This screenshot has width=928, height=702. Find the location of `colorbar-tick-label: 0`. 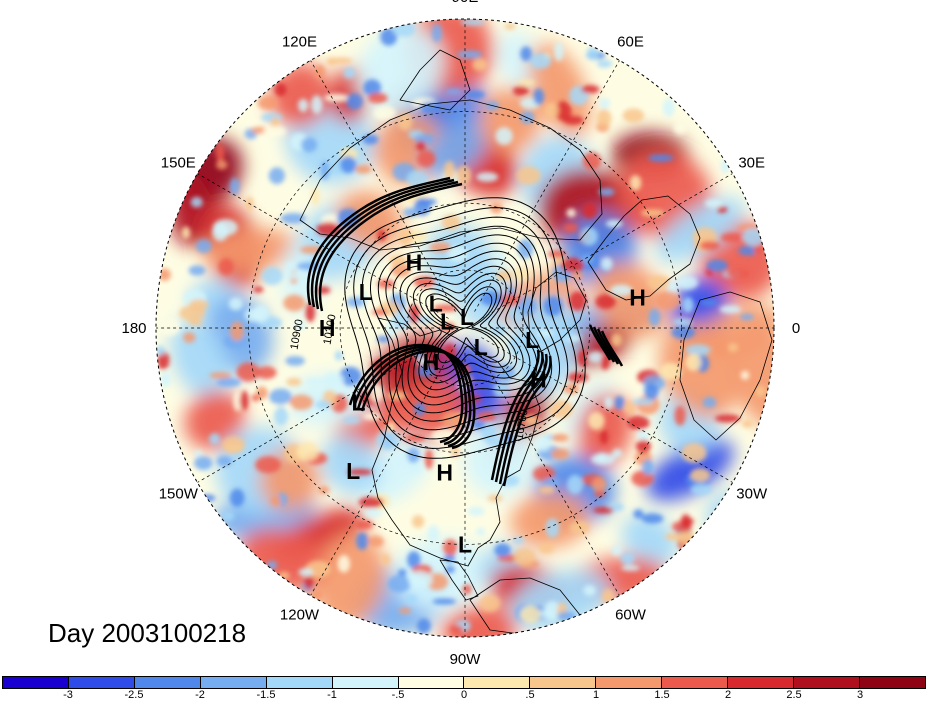

colorbar-tick-label: 0 is located at coordinates (464, 695).